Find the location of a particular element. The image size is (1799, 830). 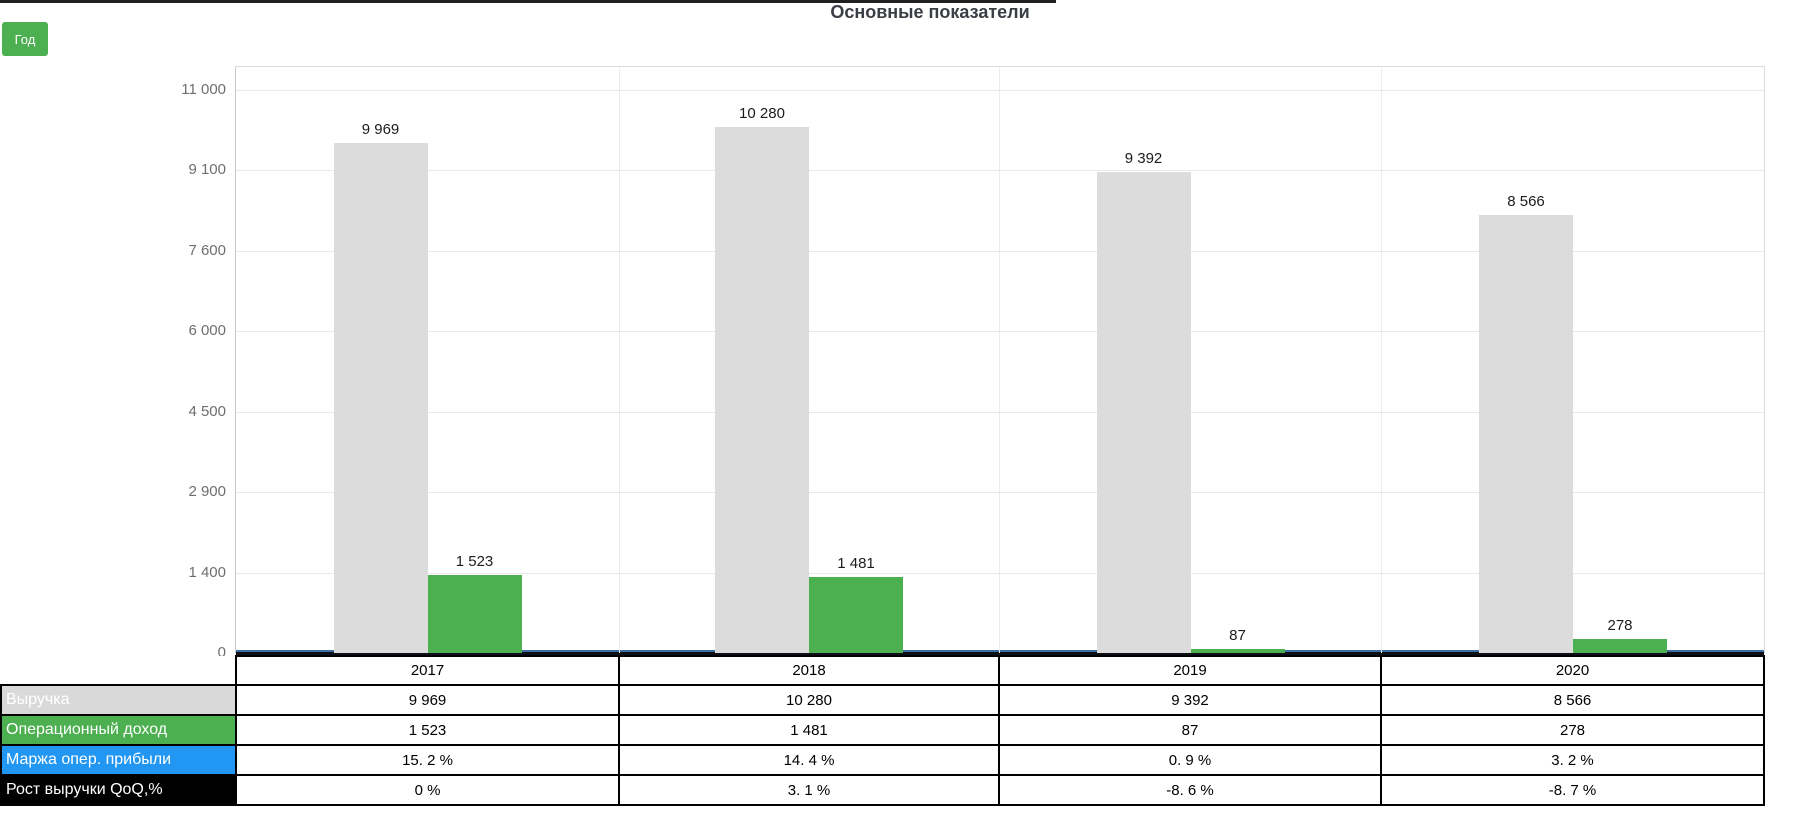

metric-value-cell: -8. 7 % is located at coordinates (1572, 790).